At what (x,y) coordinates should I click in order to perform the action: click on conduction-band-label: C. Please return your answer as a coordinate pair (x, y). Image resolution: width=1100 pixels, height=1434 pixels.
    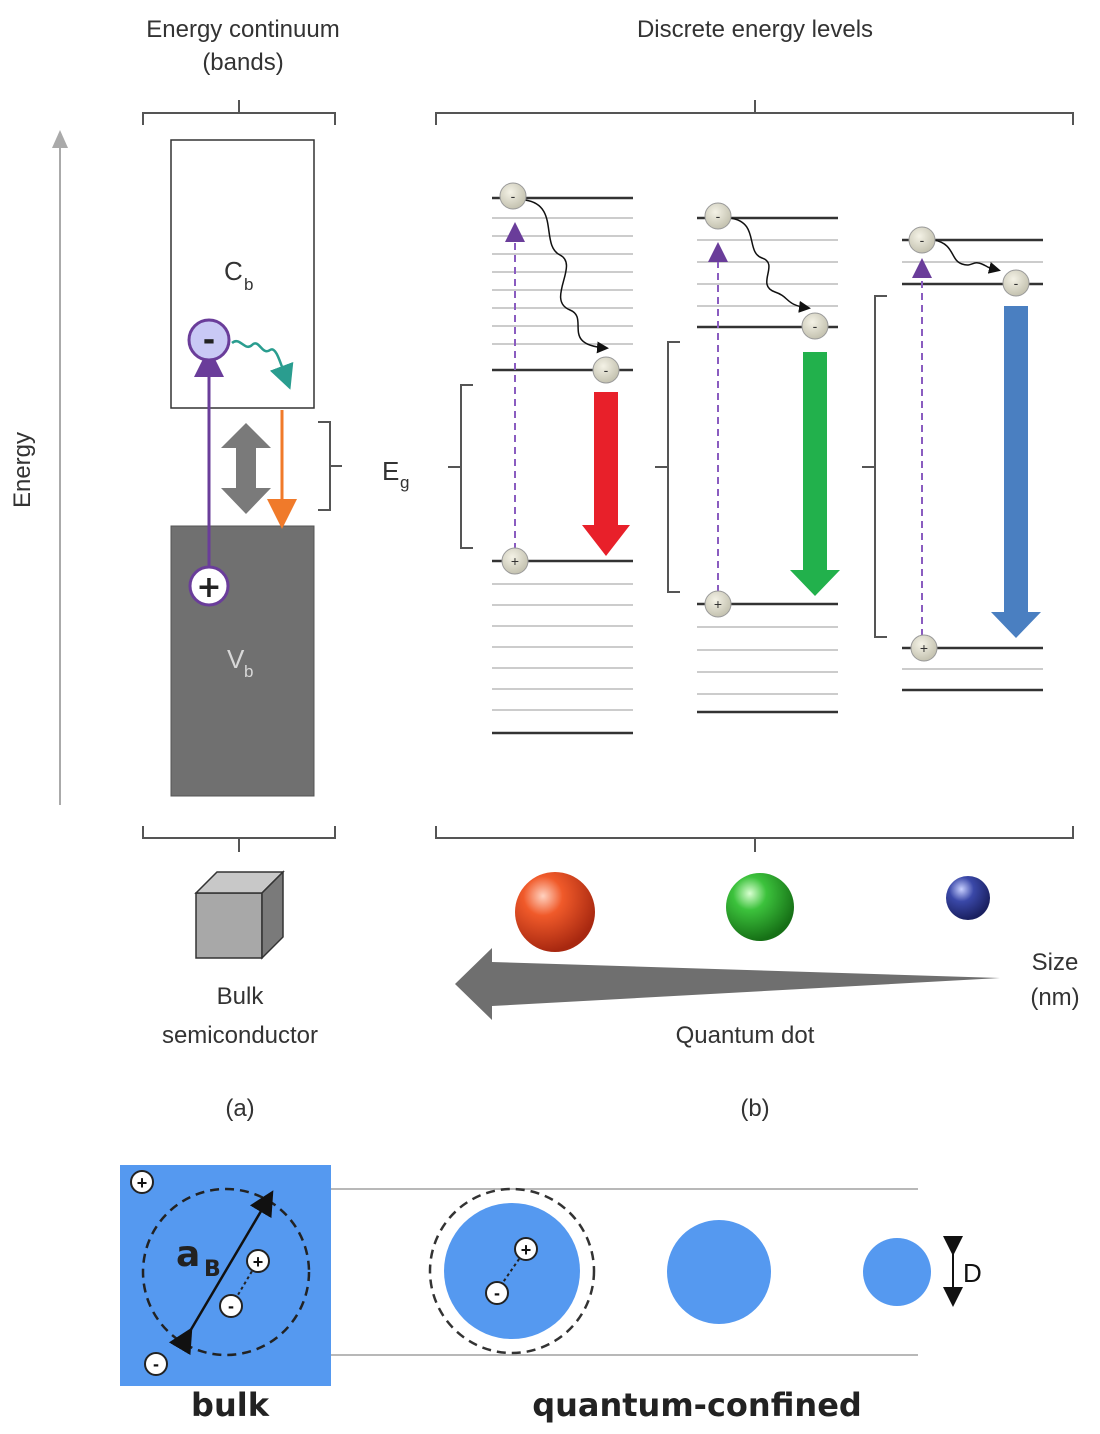
    Looking at the image, I should click on (233, 271).